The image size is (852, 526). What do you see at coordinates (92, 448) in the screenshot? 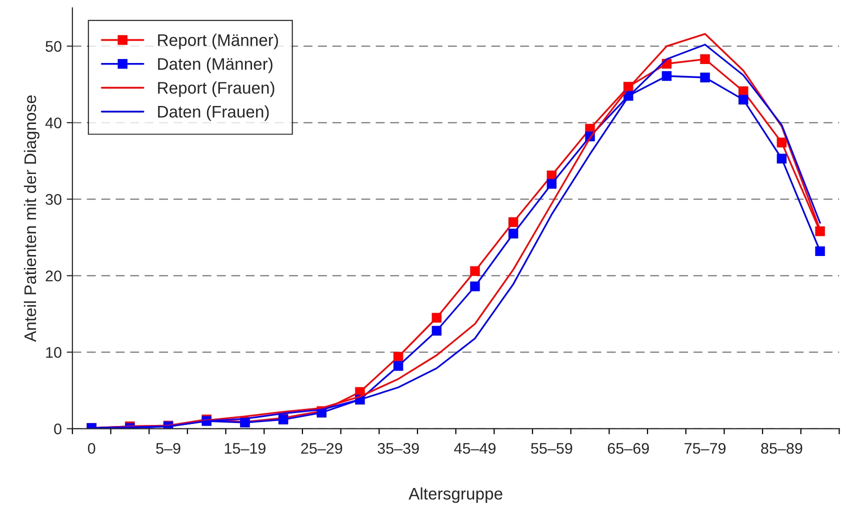
I see `x-tick-label: 0` at bounding box center [92, 448].